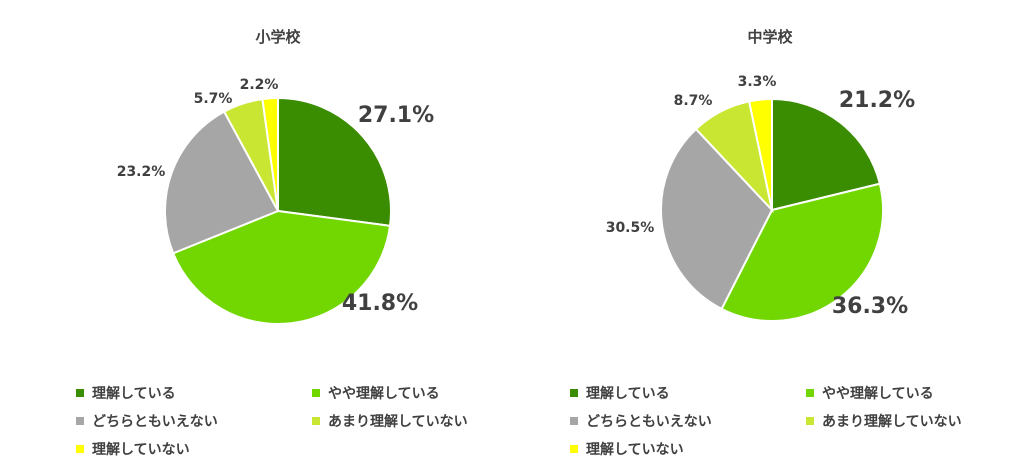 This screenshot has height=474, width=1024. What do you see at coordinates (757, 82) in the screenshot?
I see `data-label: 3.3%` at bounding box center [757, 82].